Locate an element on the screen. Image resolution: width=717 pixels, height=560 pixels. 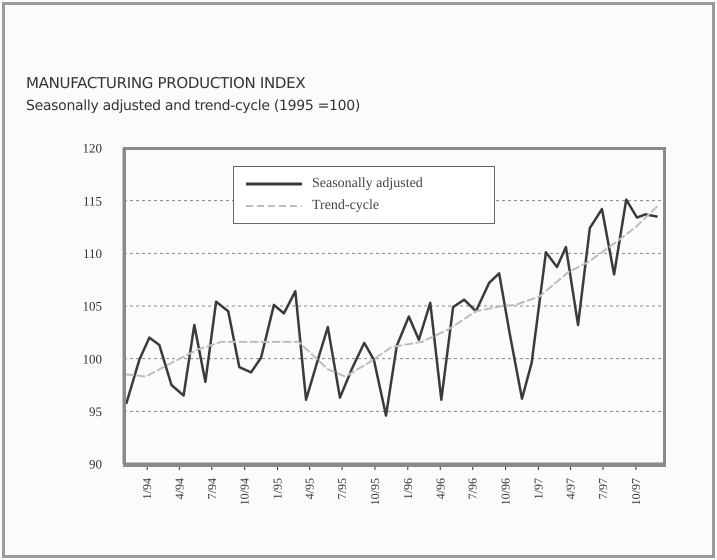
y-tick-label: 110 is located at coordinates (92, 253).